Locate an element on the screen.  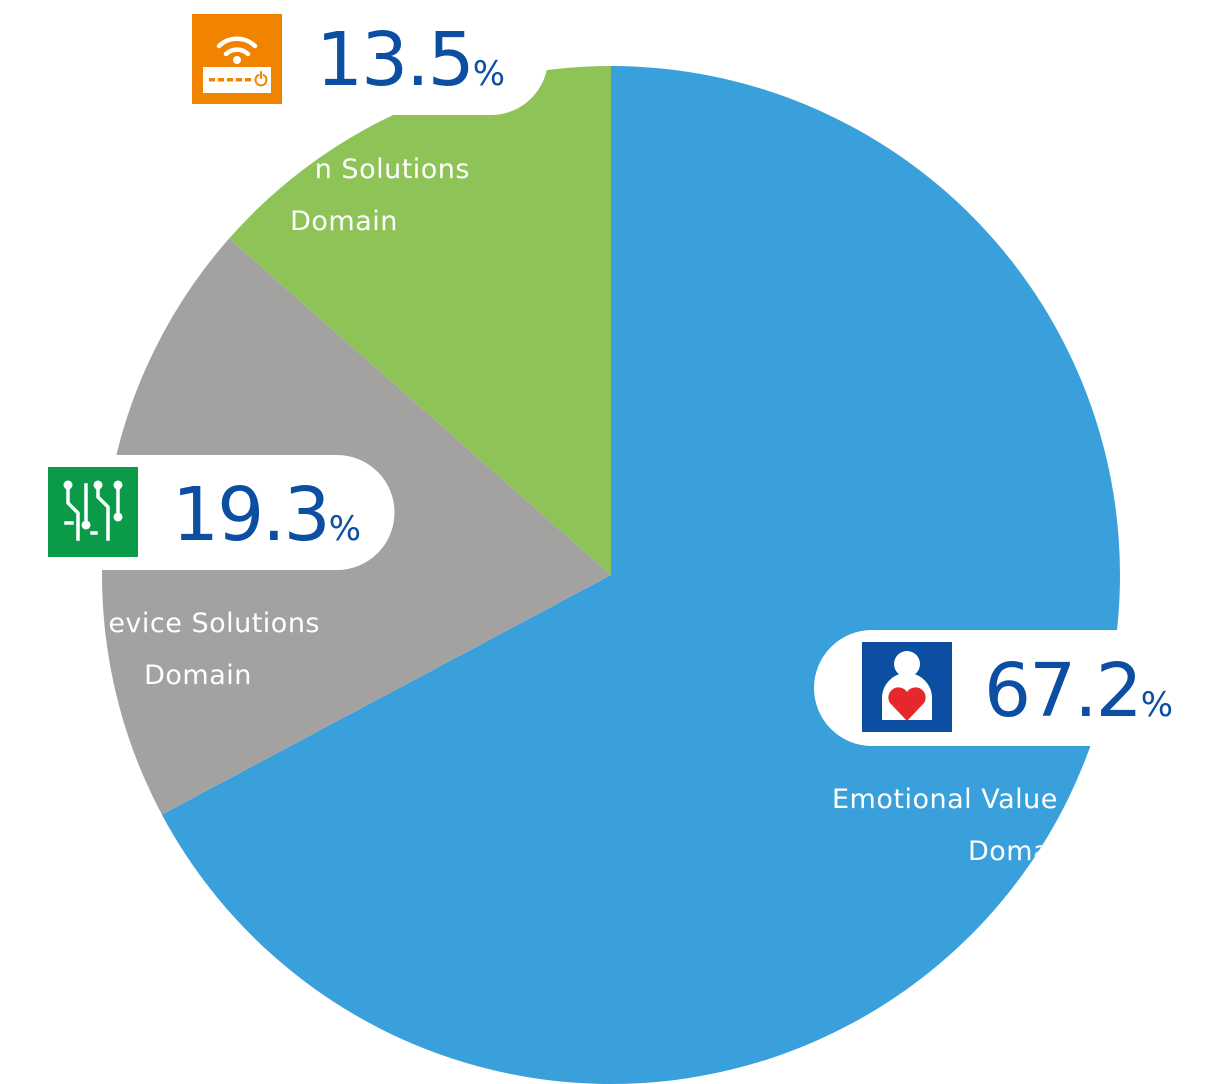
slice-label-2-line-1: evice Solutions is located at coordinates (214, 623).